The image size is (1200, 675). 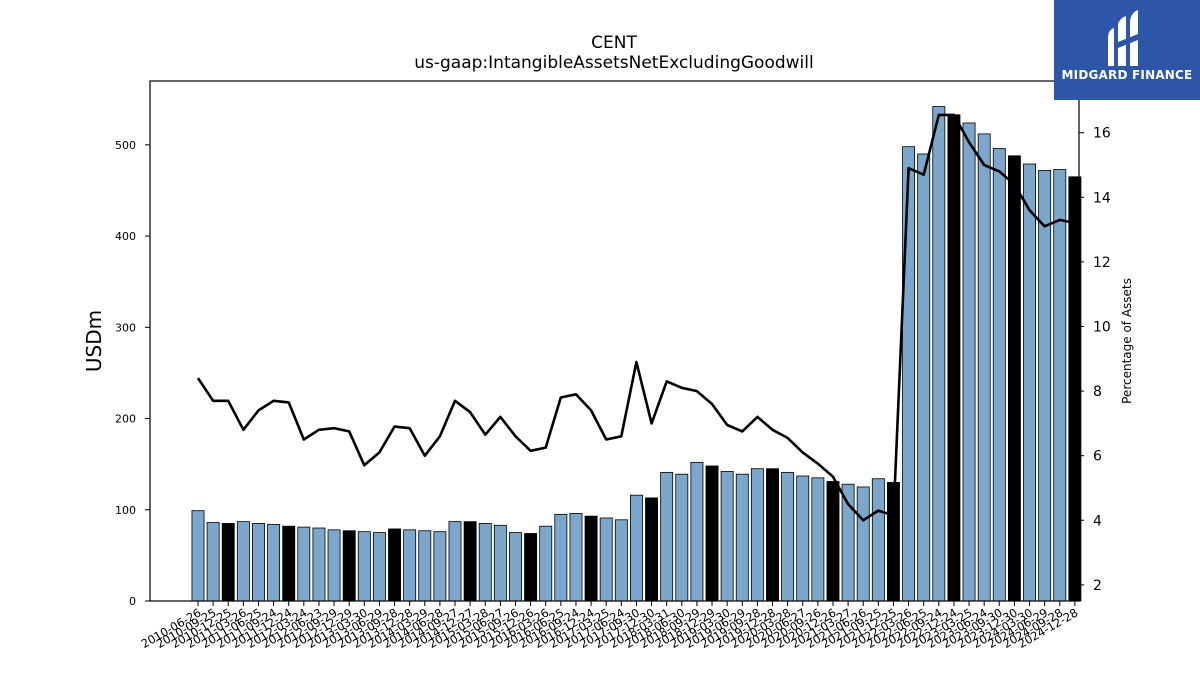 I want to click on y2-tick-label: 4, so click(x=1097, y=521).